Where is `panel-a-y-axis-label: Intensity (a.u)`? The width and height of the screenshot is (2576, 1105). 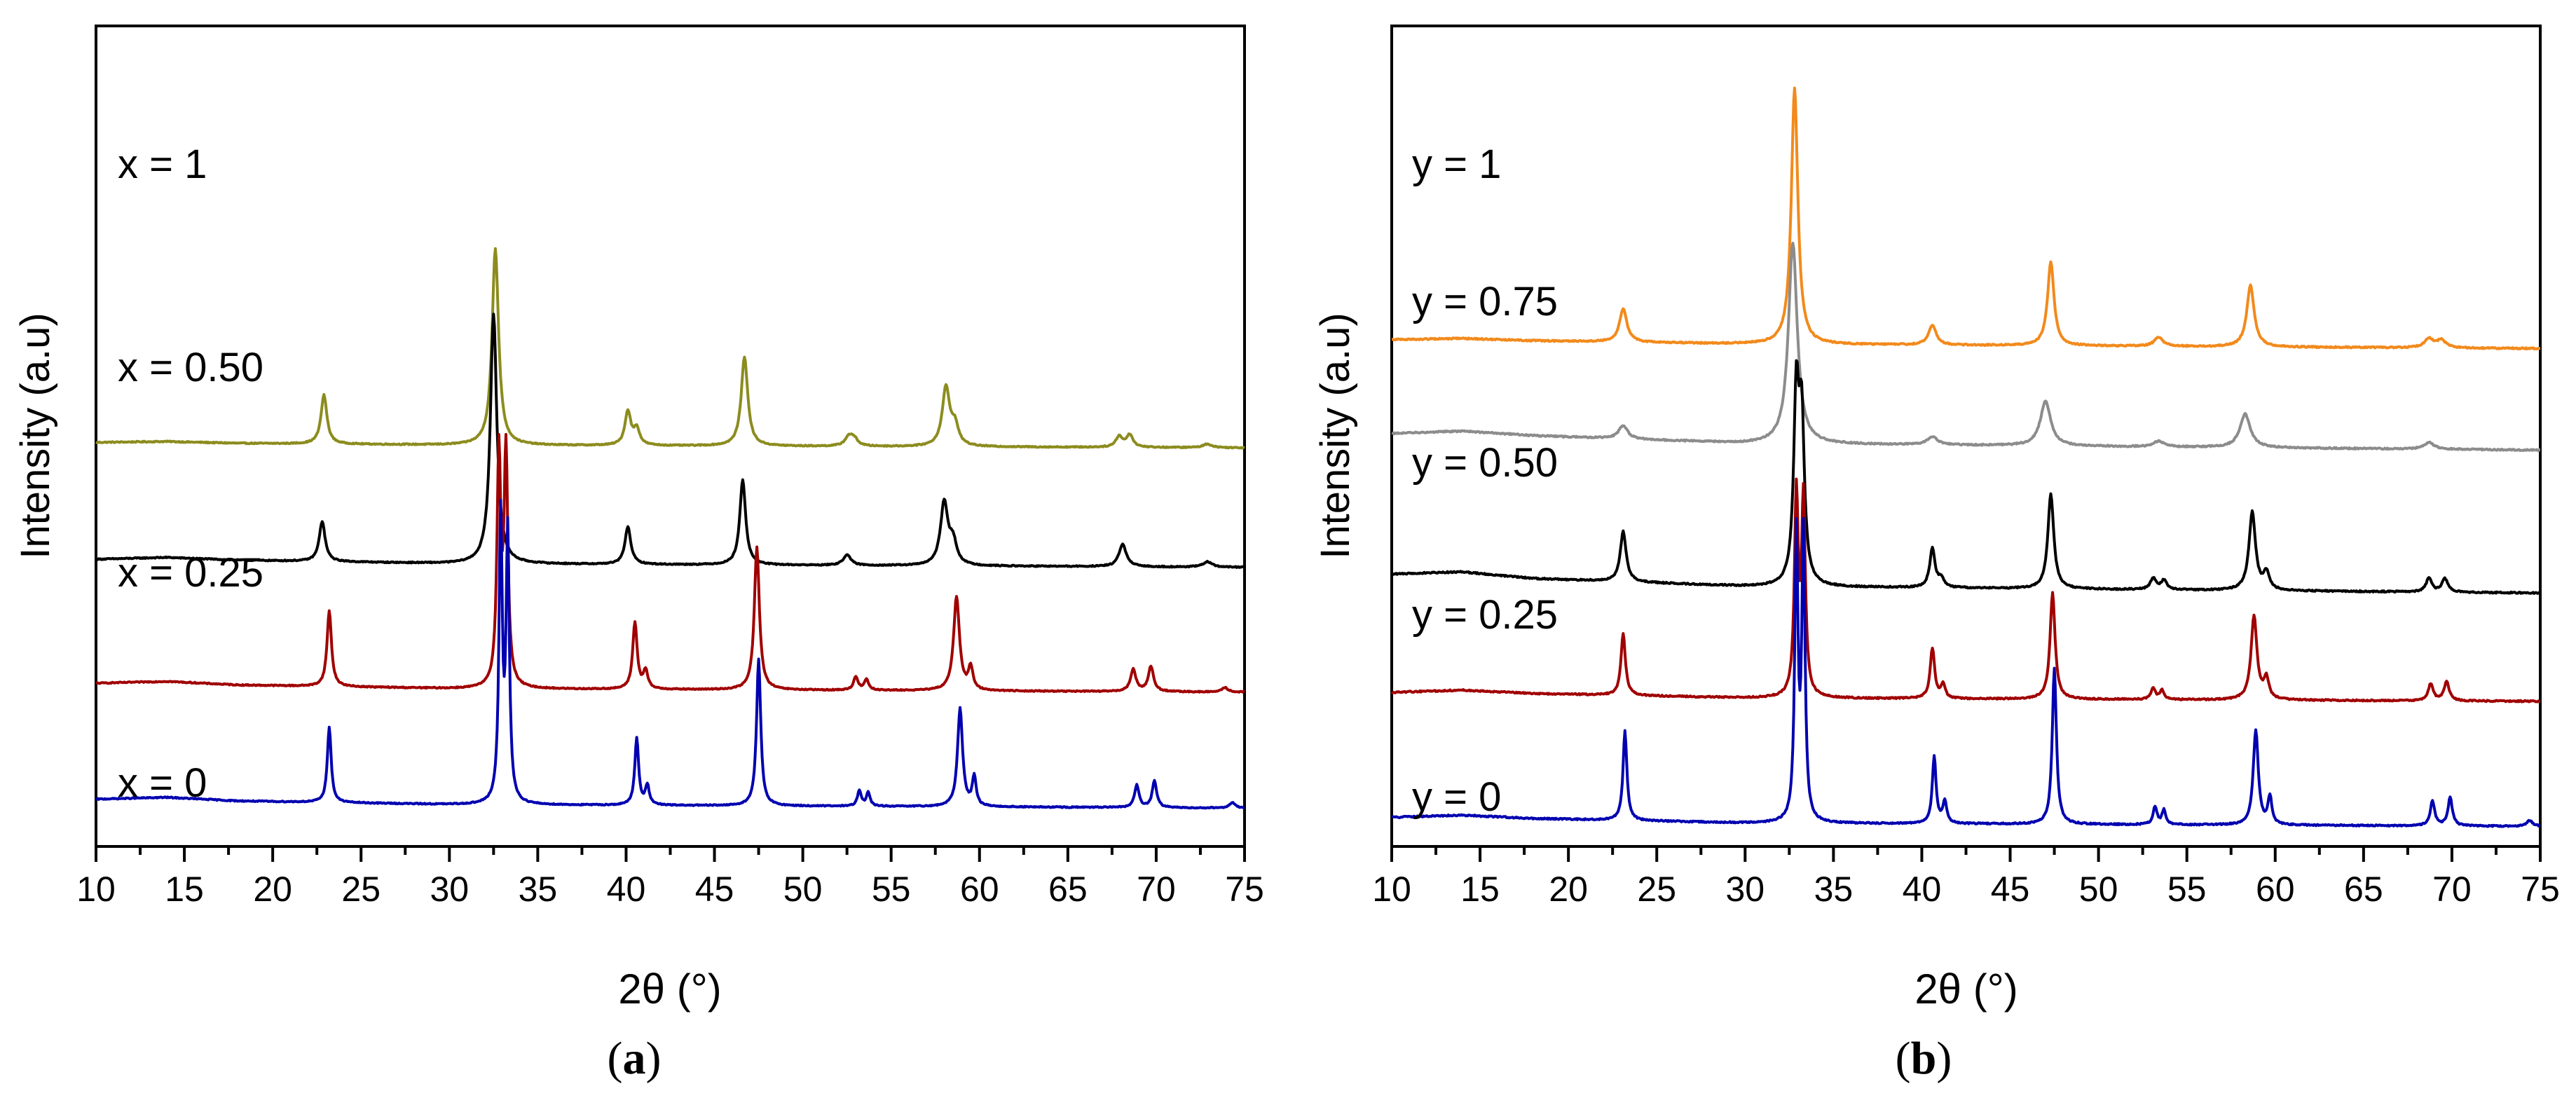
panel-a-y-axis-label: Intensity (a.u) is located at coordinates (35, 435).